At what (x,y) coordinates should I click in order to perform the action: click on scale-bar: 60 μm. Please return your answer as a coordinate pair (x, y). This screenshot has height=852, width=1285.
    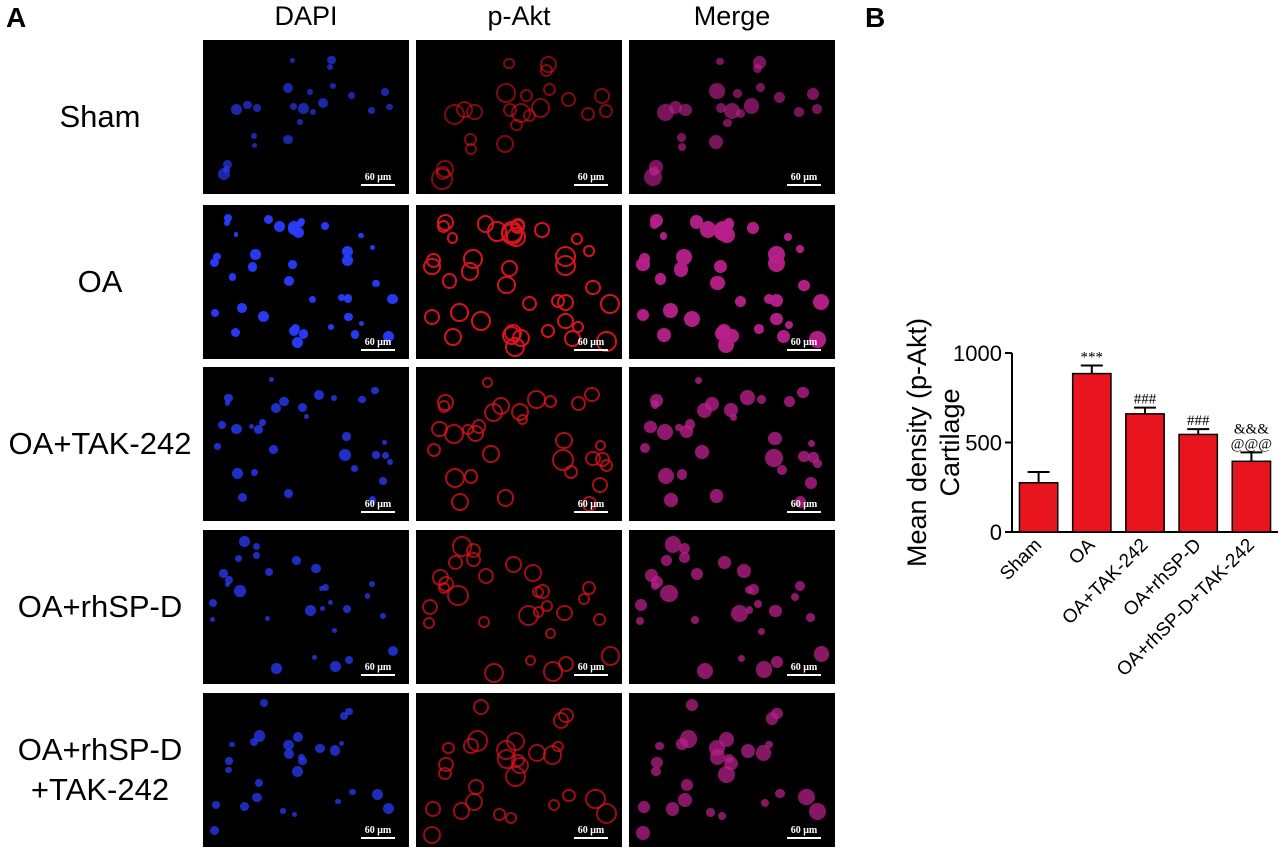
    Looking at the image, I should click on (378, 344).